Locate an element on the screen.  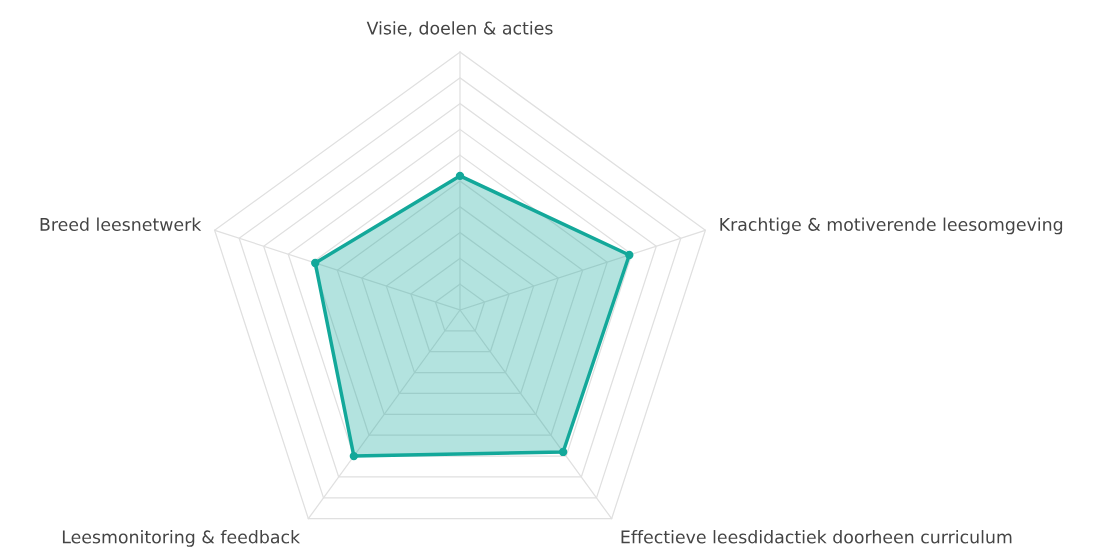
spoke-label: Leesmonitoring & feedback is located at coordinates (181, 538).